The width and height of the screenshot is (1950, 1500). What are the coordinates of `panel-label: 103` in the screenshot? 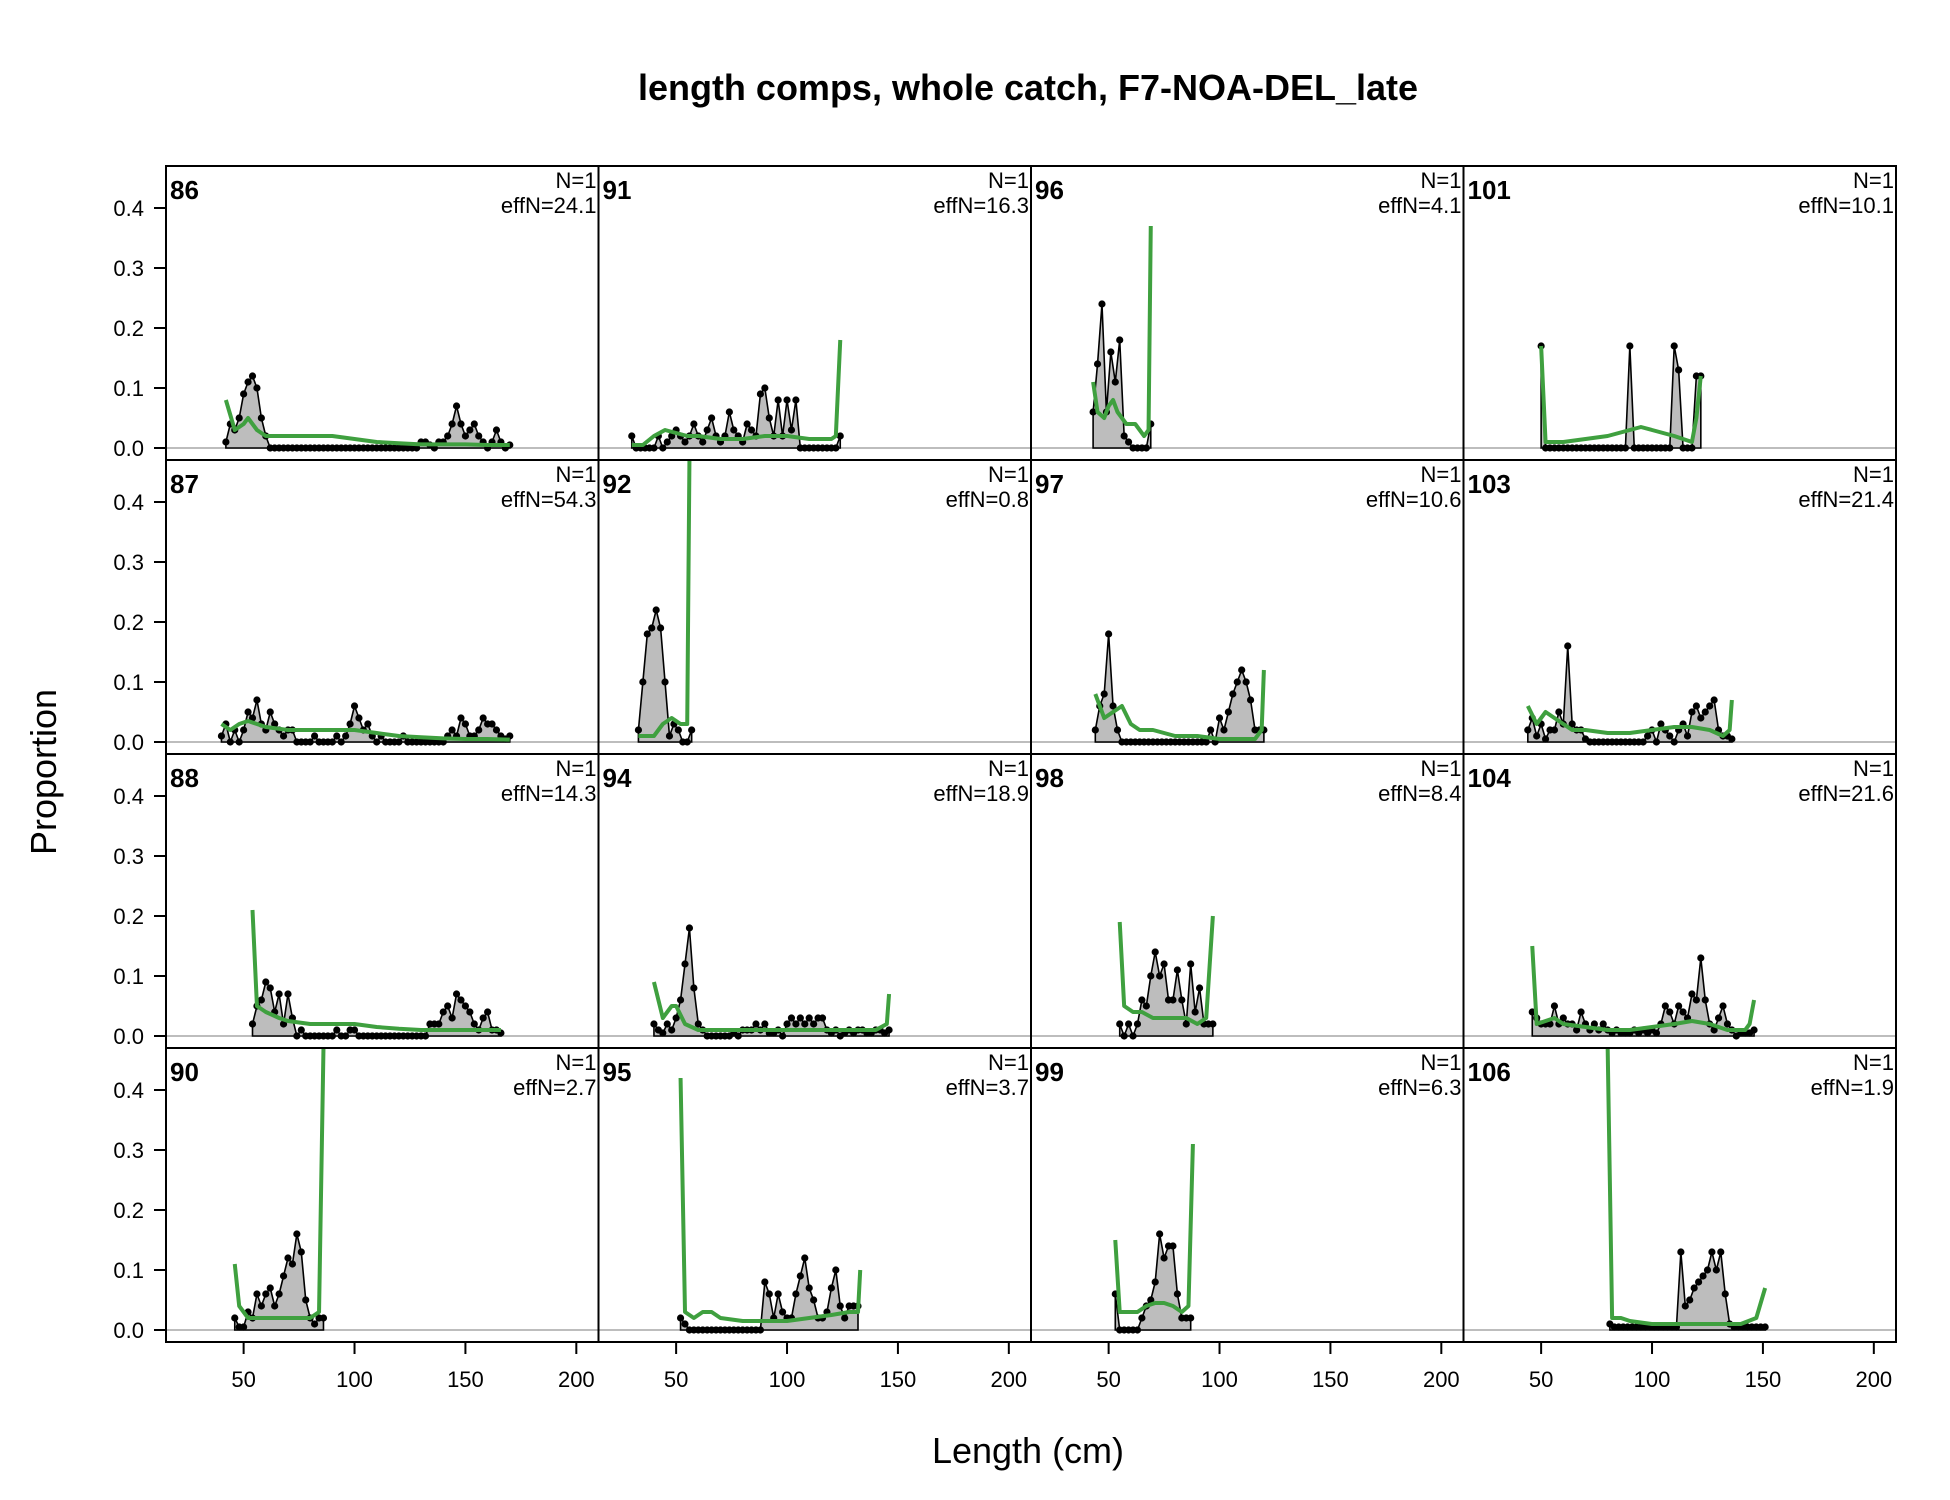 It's located at (1489, 484).